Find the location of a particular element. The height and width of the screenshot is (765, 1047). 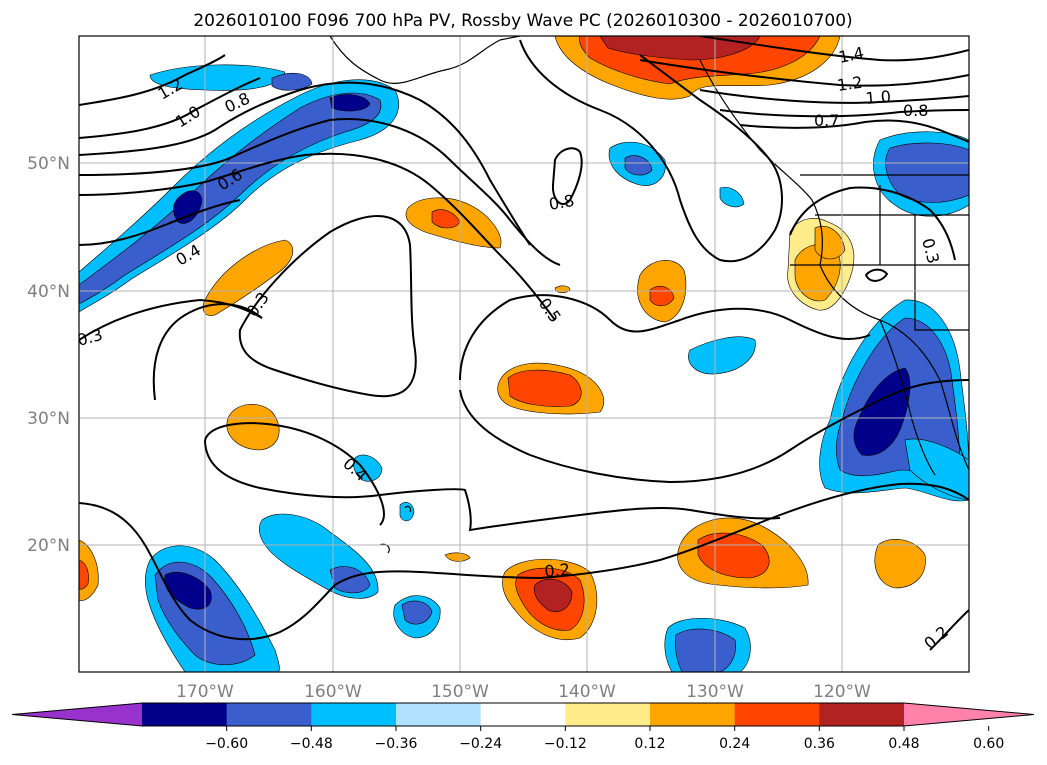

contour-0.5-c is located at coordinates (665, 337).